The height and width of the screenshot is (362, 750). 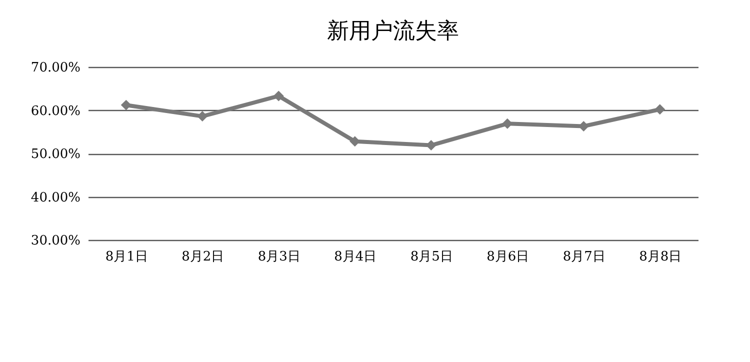 What do you see at coordinates (584, 257) in the screenshot?
I see `x-tick-label: 8月7日` at bounding box center [584, 257].